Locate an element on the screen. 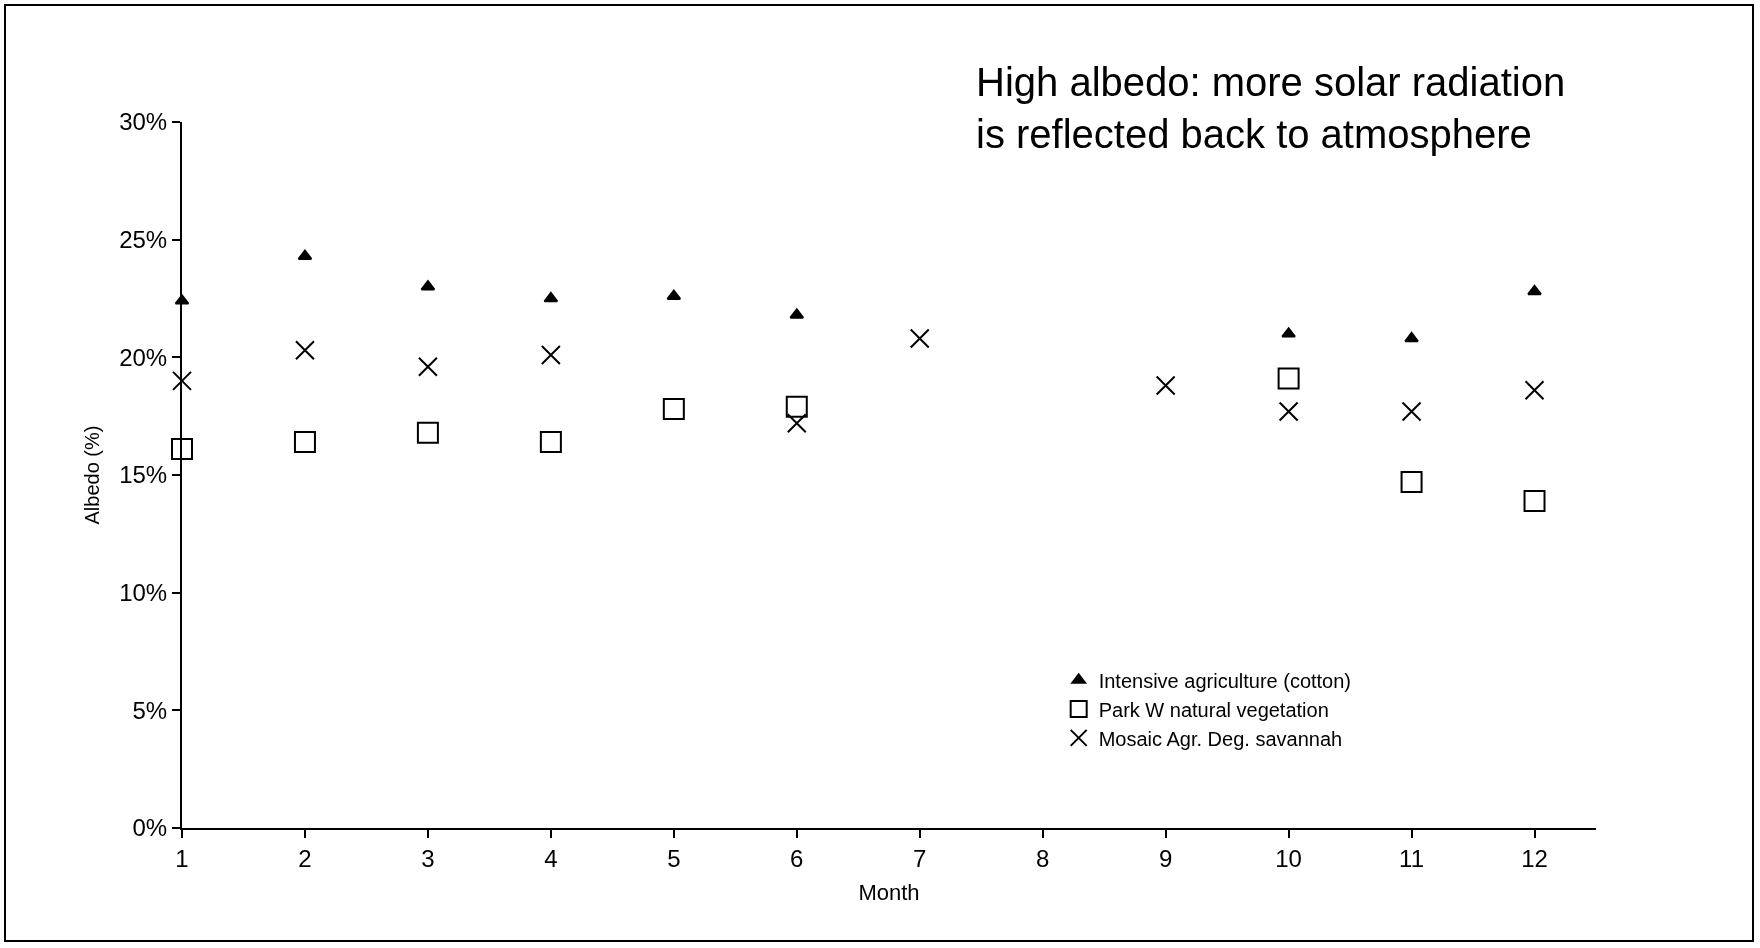 Image resolution: width=1760 pixels, height=948 pixels. x-tick-label: 7 is located at coordinates (920, 858).